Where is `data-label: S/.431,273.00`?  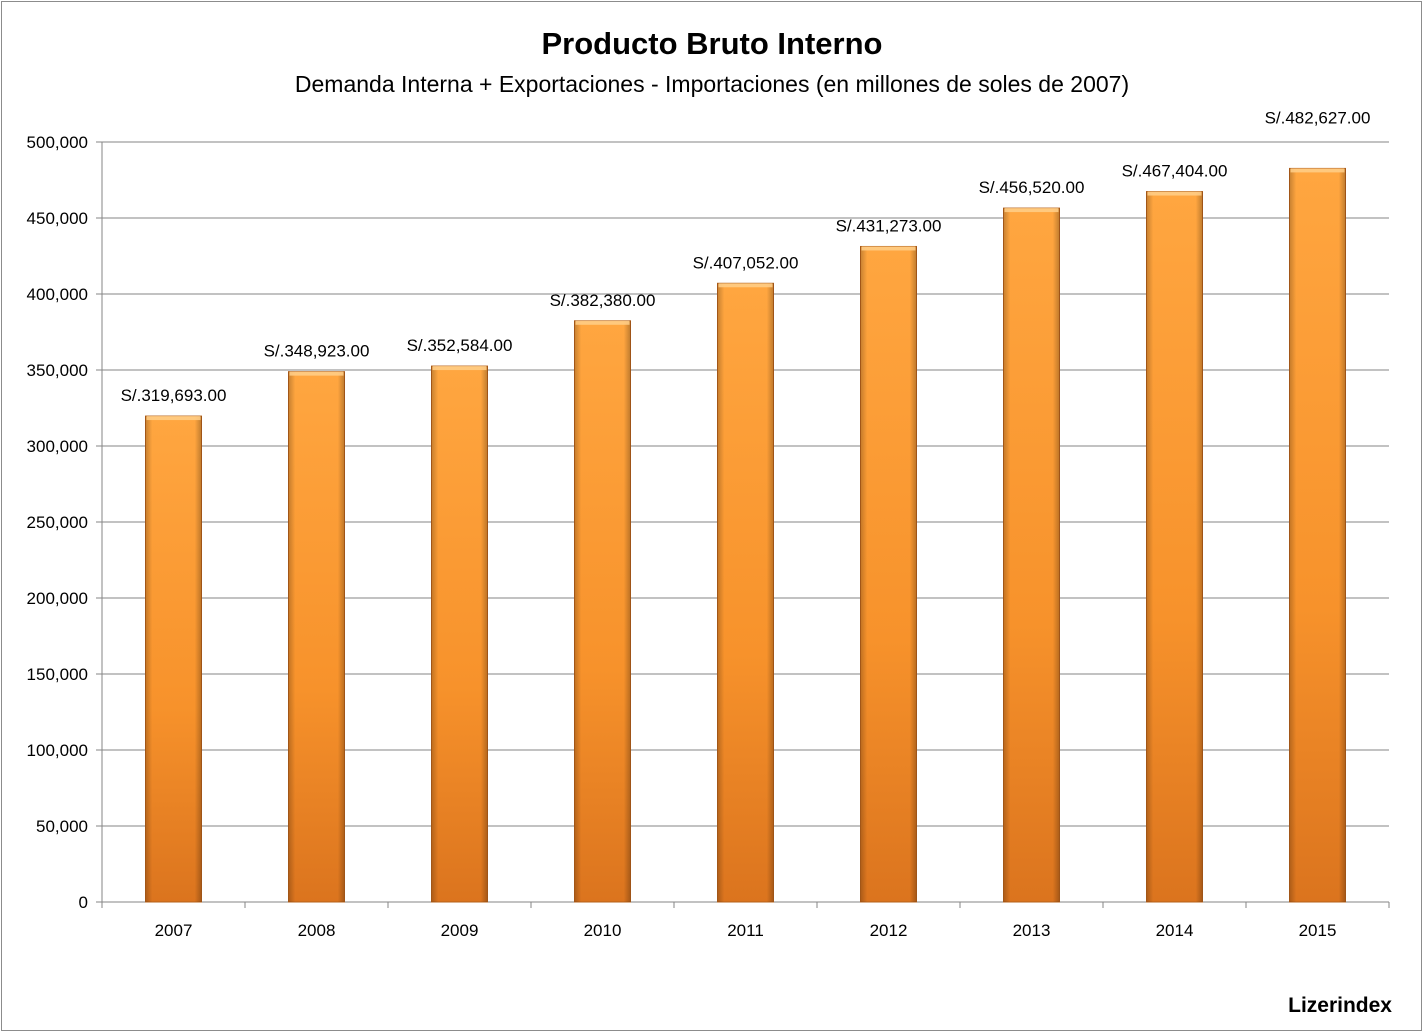
data-label: S/.431,273.00 is located at coordinates (889, 225).